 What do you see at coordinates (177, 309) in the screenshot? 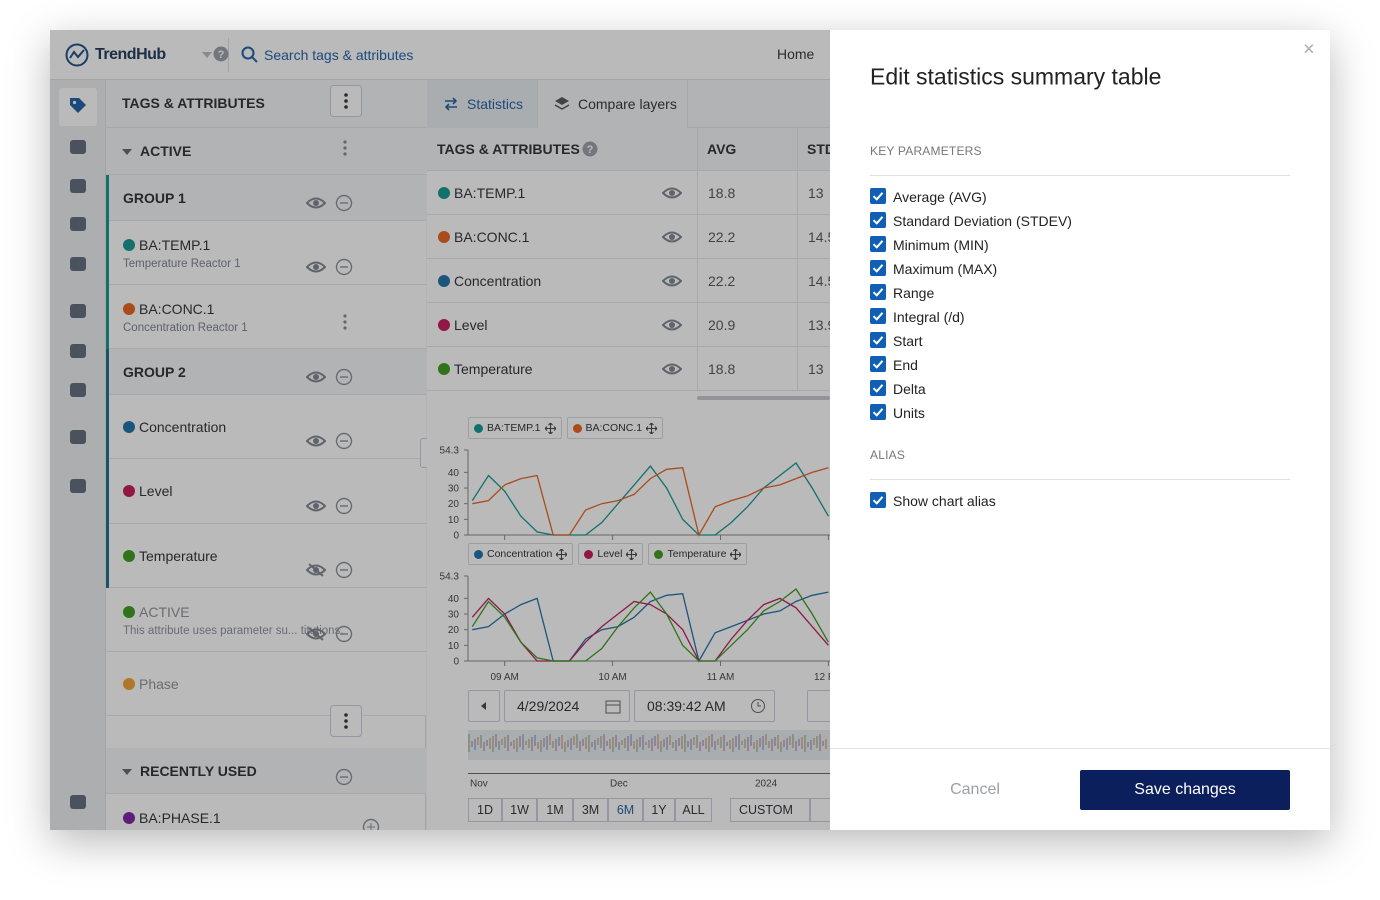
I see `tag-name: BA:CONC.1` at bounding box center [177, 309].